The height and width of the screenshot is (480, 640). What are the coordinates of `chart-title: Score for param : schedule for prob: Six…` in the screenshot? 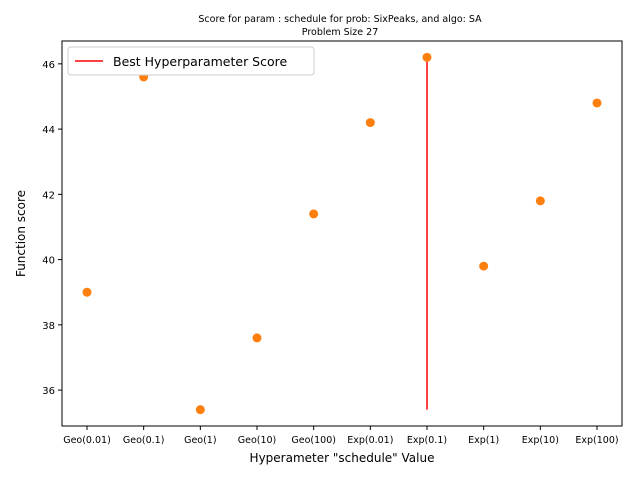 It's located at (340, 19).